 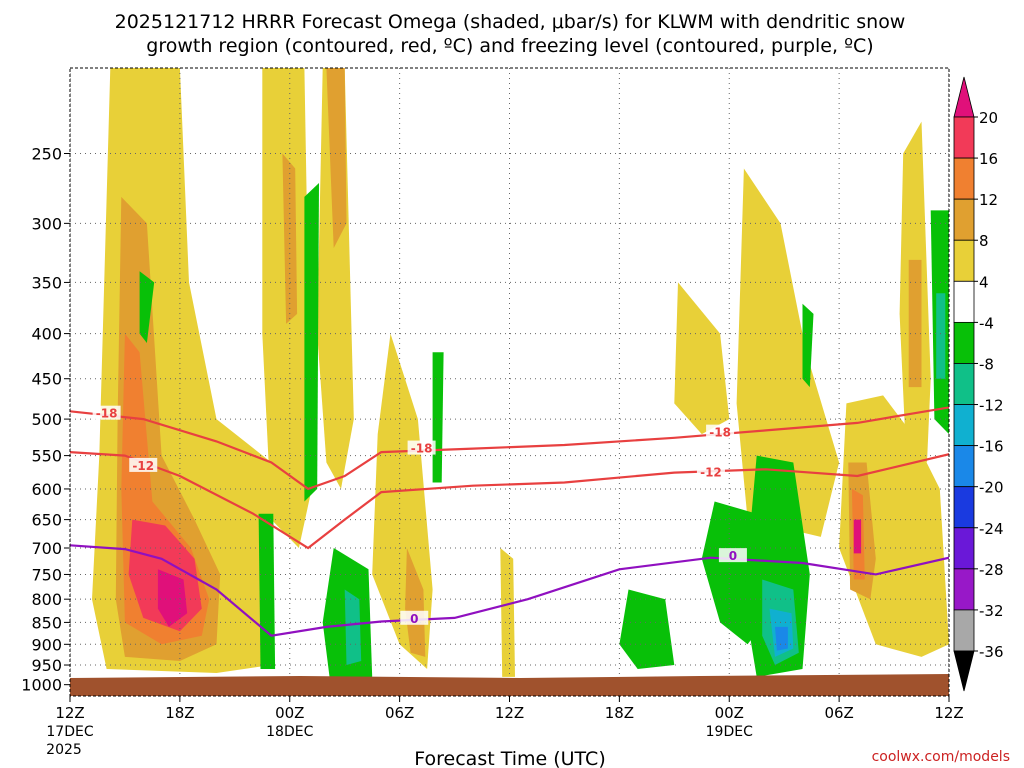 What do you see at coordinates (69, 732) in the screenshot?
I see `x-tick-date-0: 17DEC` at bounding box center [69, 732].